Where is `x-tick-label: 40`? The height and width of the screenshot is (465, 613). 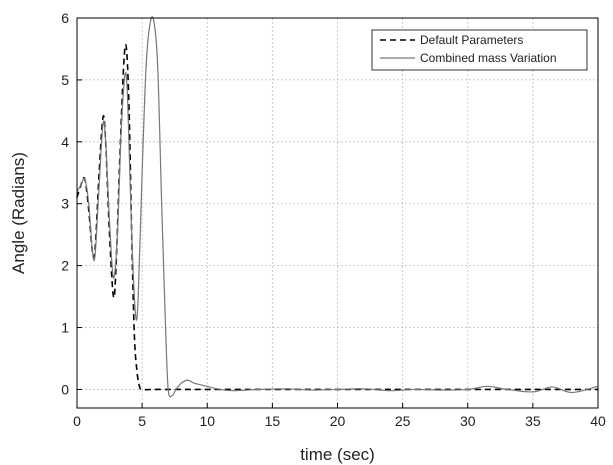
x-tick-label: 40 is located at coordinates (598, 421).